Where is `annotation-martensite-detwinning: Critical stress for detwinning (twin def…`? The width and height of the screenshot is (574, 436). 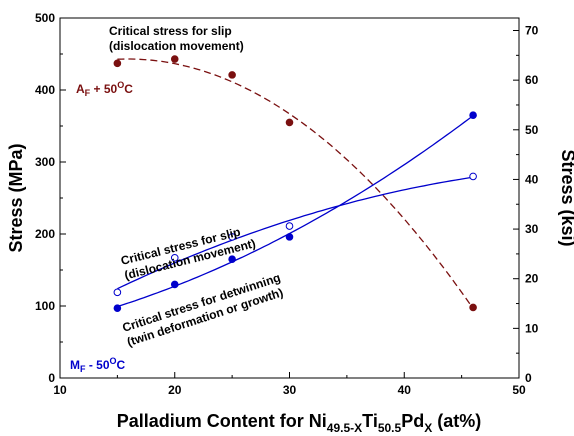
annotation-martensite-detwinning: Critical stress for detwinning (twin def… is located at coordinates (203, 309).